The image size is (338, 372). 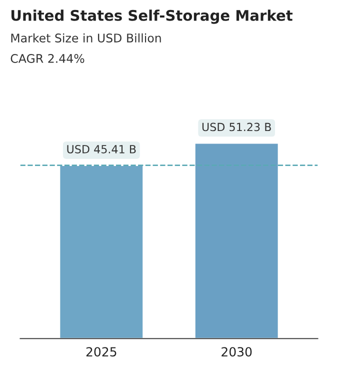 I want to click on data-label: USD 45.41 B, so click(x=101, y=149).